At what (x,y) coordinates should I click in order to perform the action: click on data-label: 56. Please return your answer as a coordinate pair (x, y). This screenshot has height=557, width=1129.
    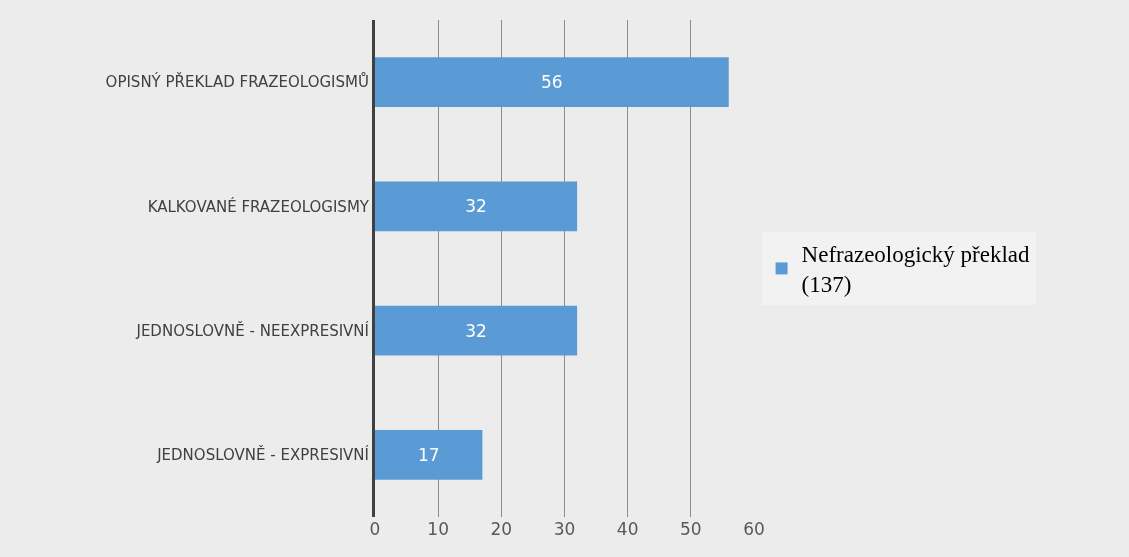
    Looking at the image, I should click on (552, 82).